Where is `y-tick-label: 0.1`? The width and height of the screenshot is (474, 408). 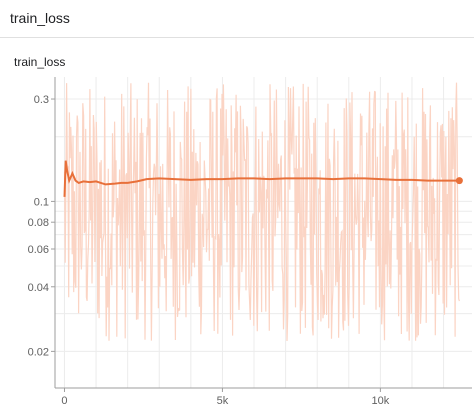
y-tick-label: 0.1 is located at coordinates (41, 202).